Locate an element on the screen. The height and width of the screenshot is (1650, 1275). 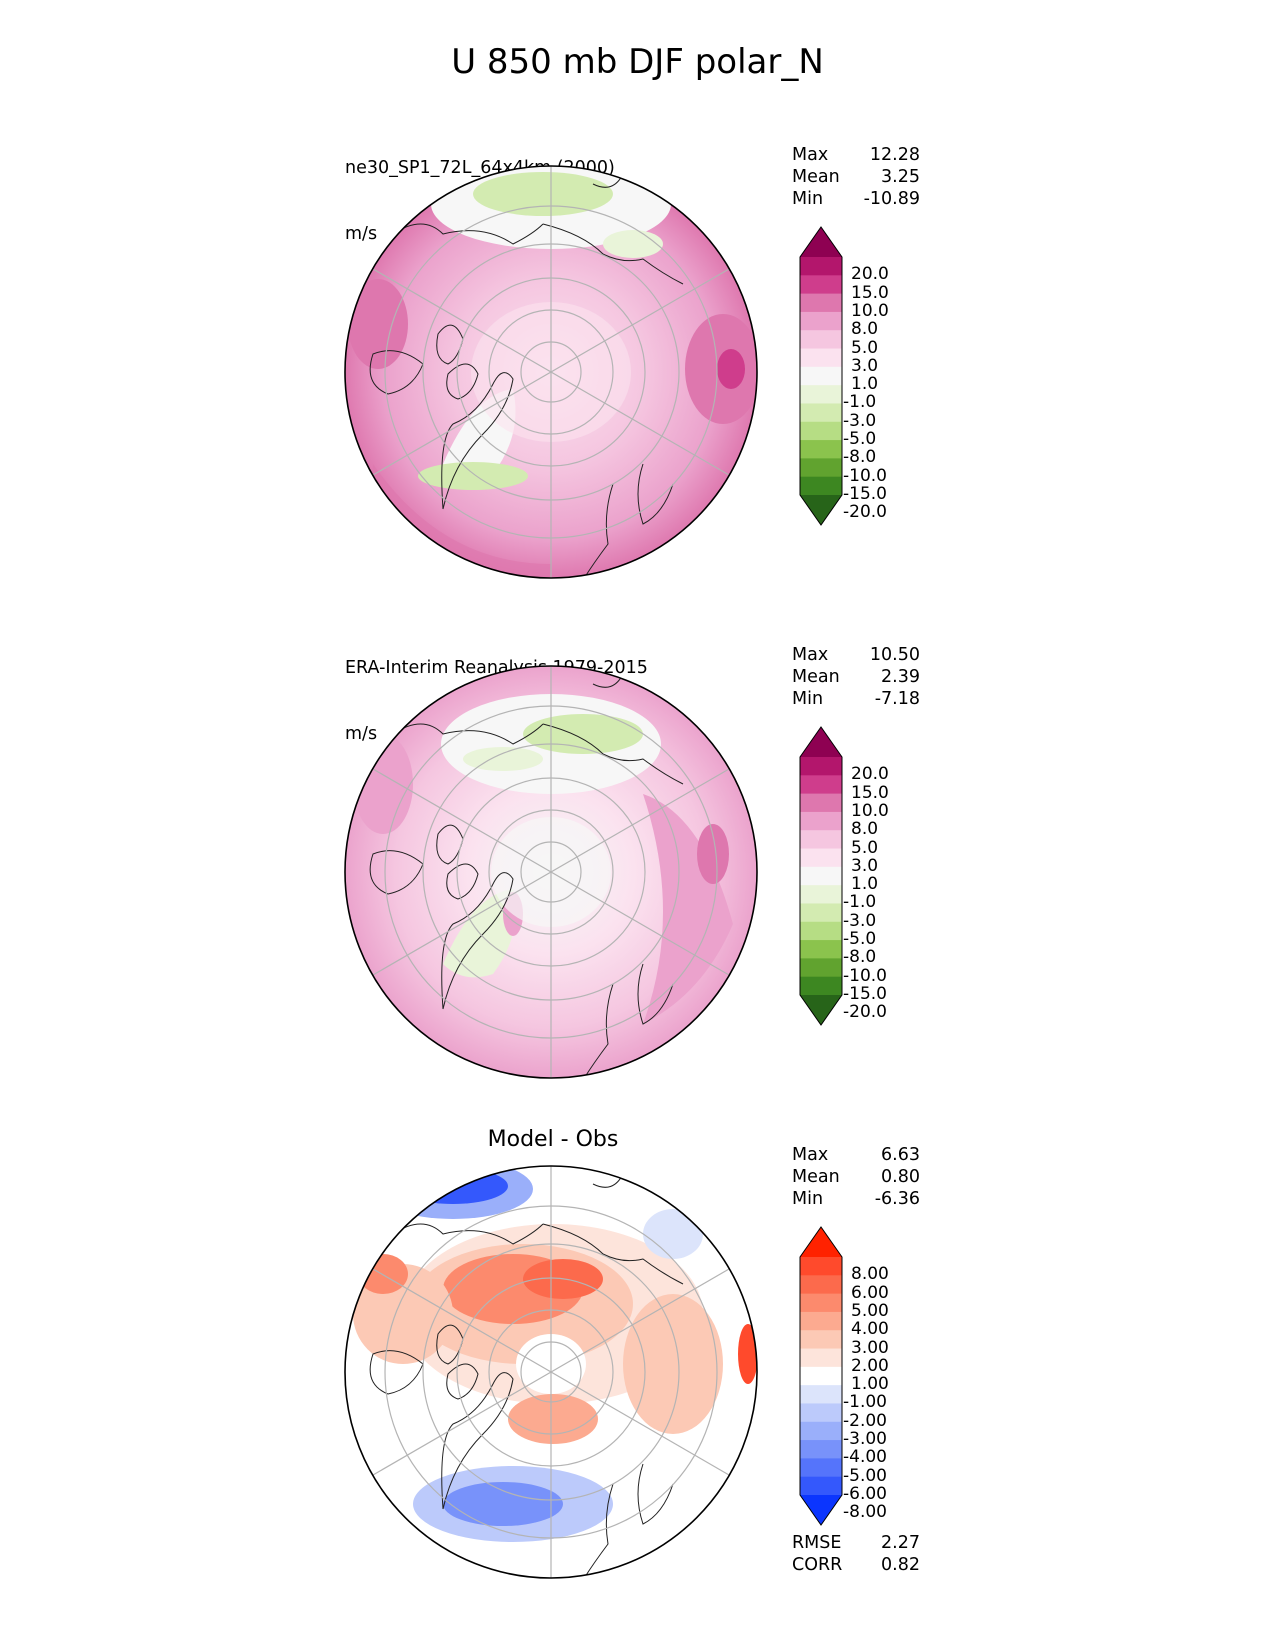
metric-label: CORR is located at coordinates (817, 1565).